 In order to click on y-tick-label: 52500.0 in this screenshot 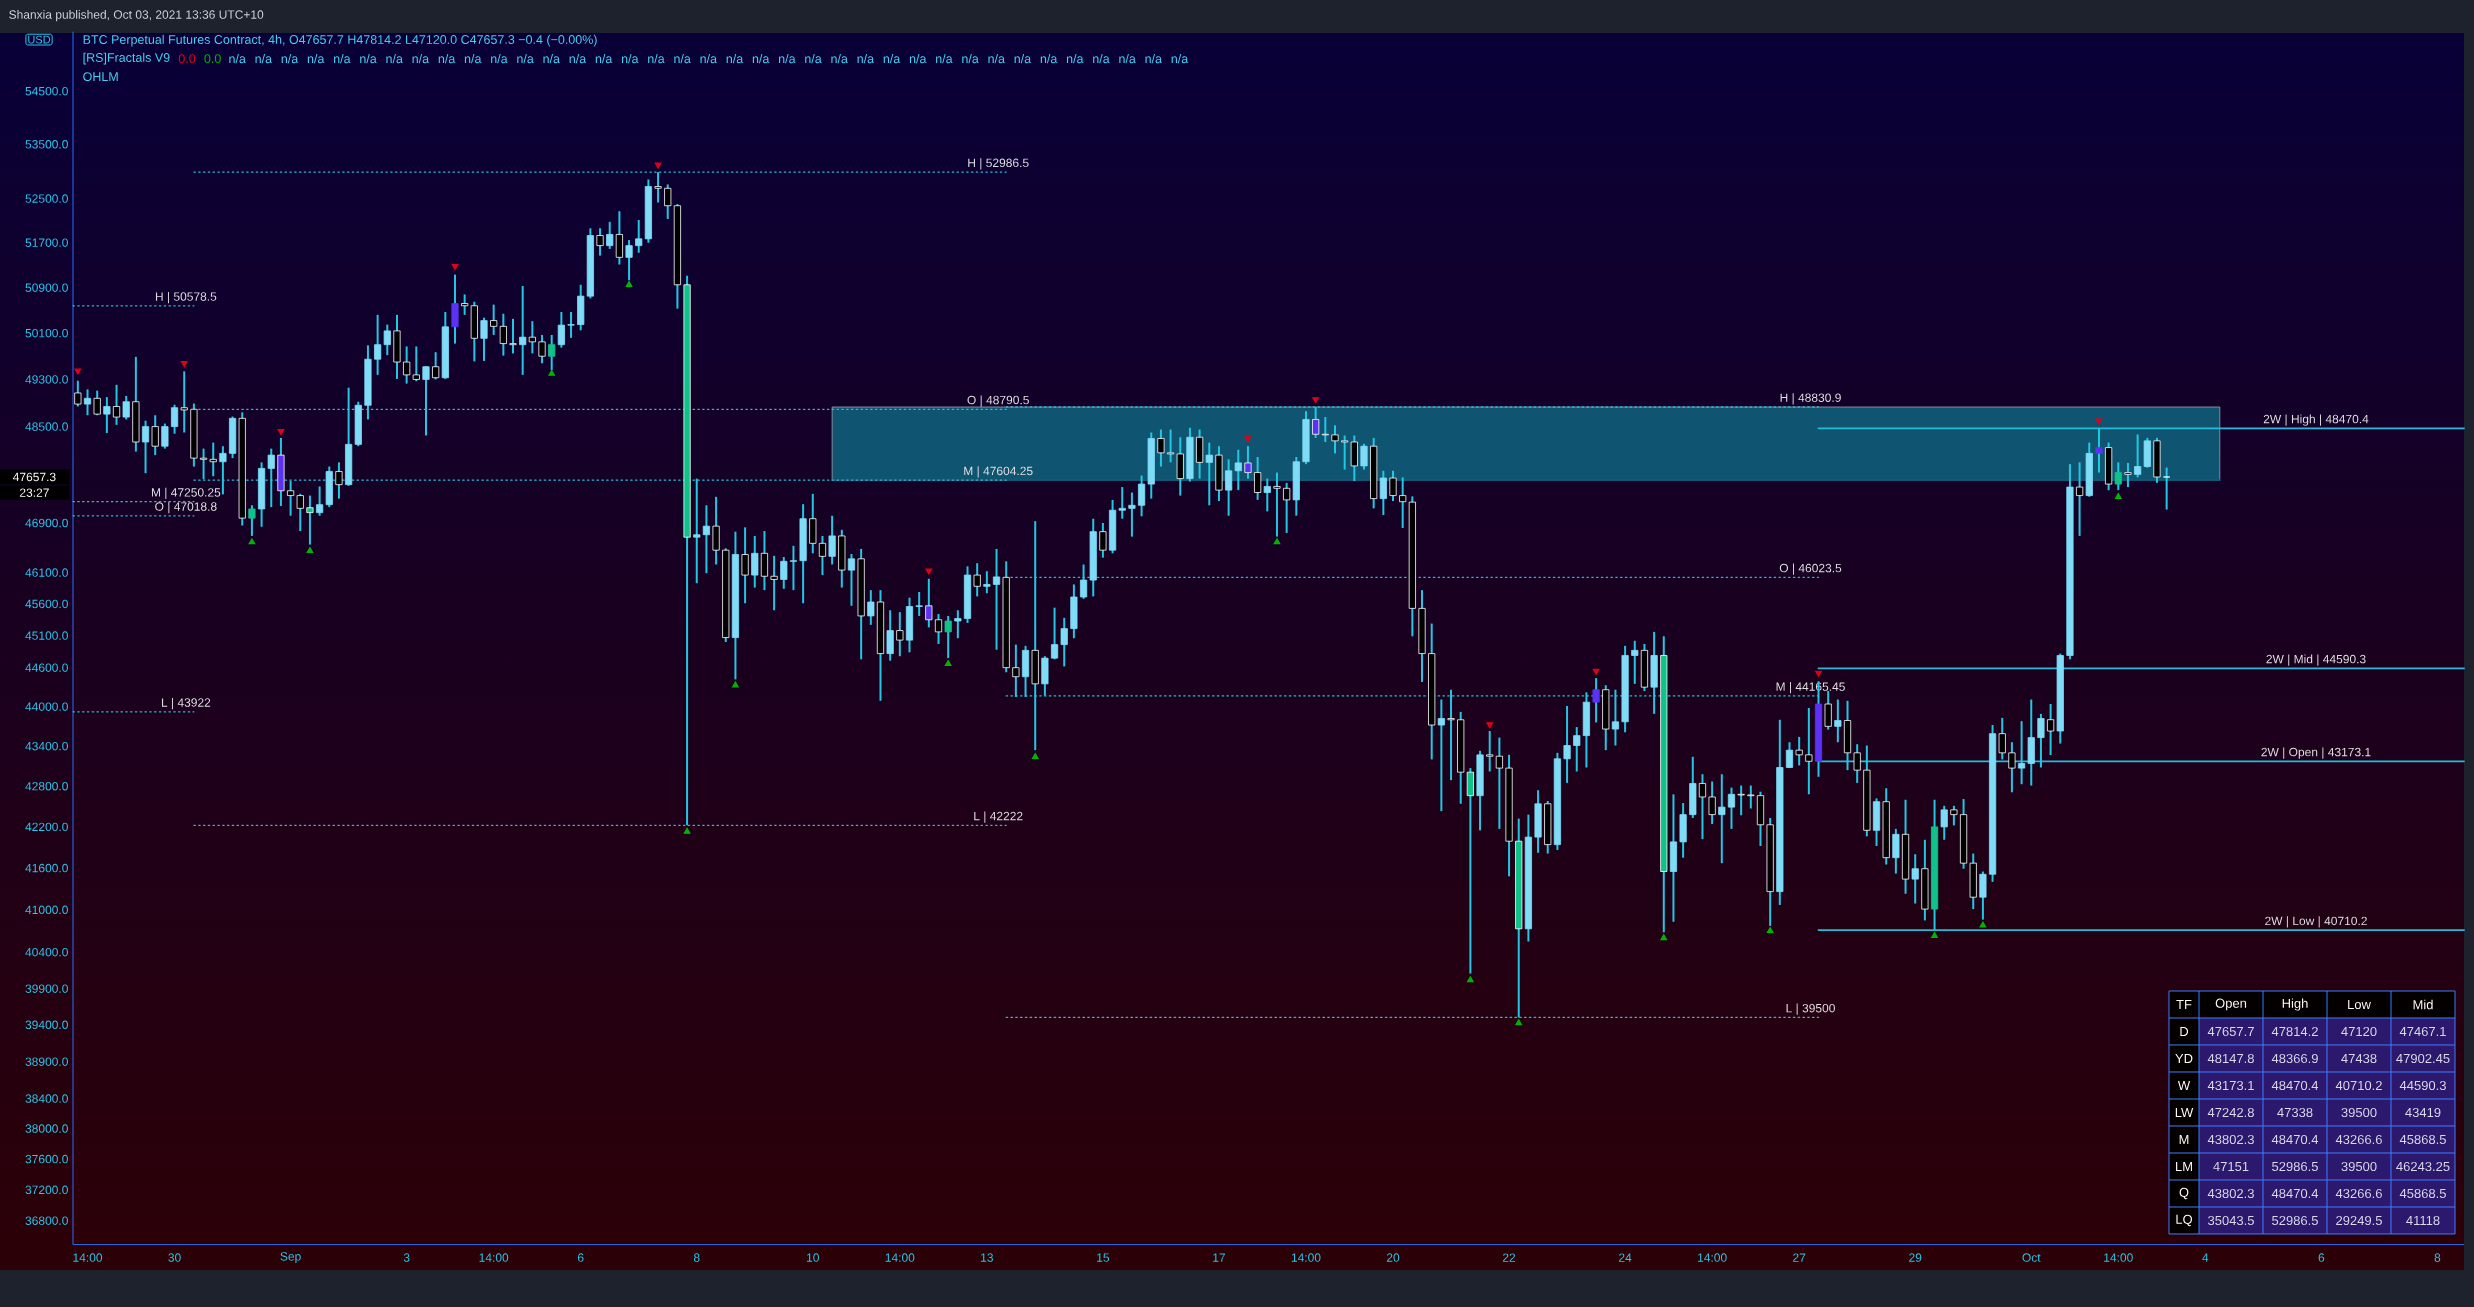, I will do `click(46, 198)`.